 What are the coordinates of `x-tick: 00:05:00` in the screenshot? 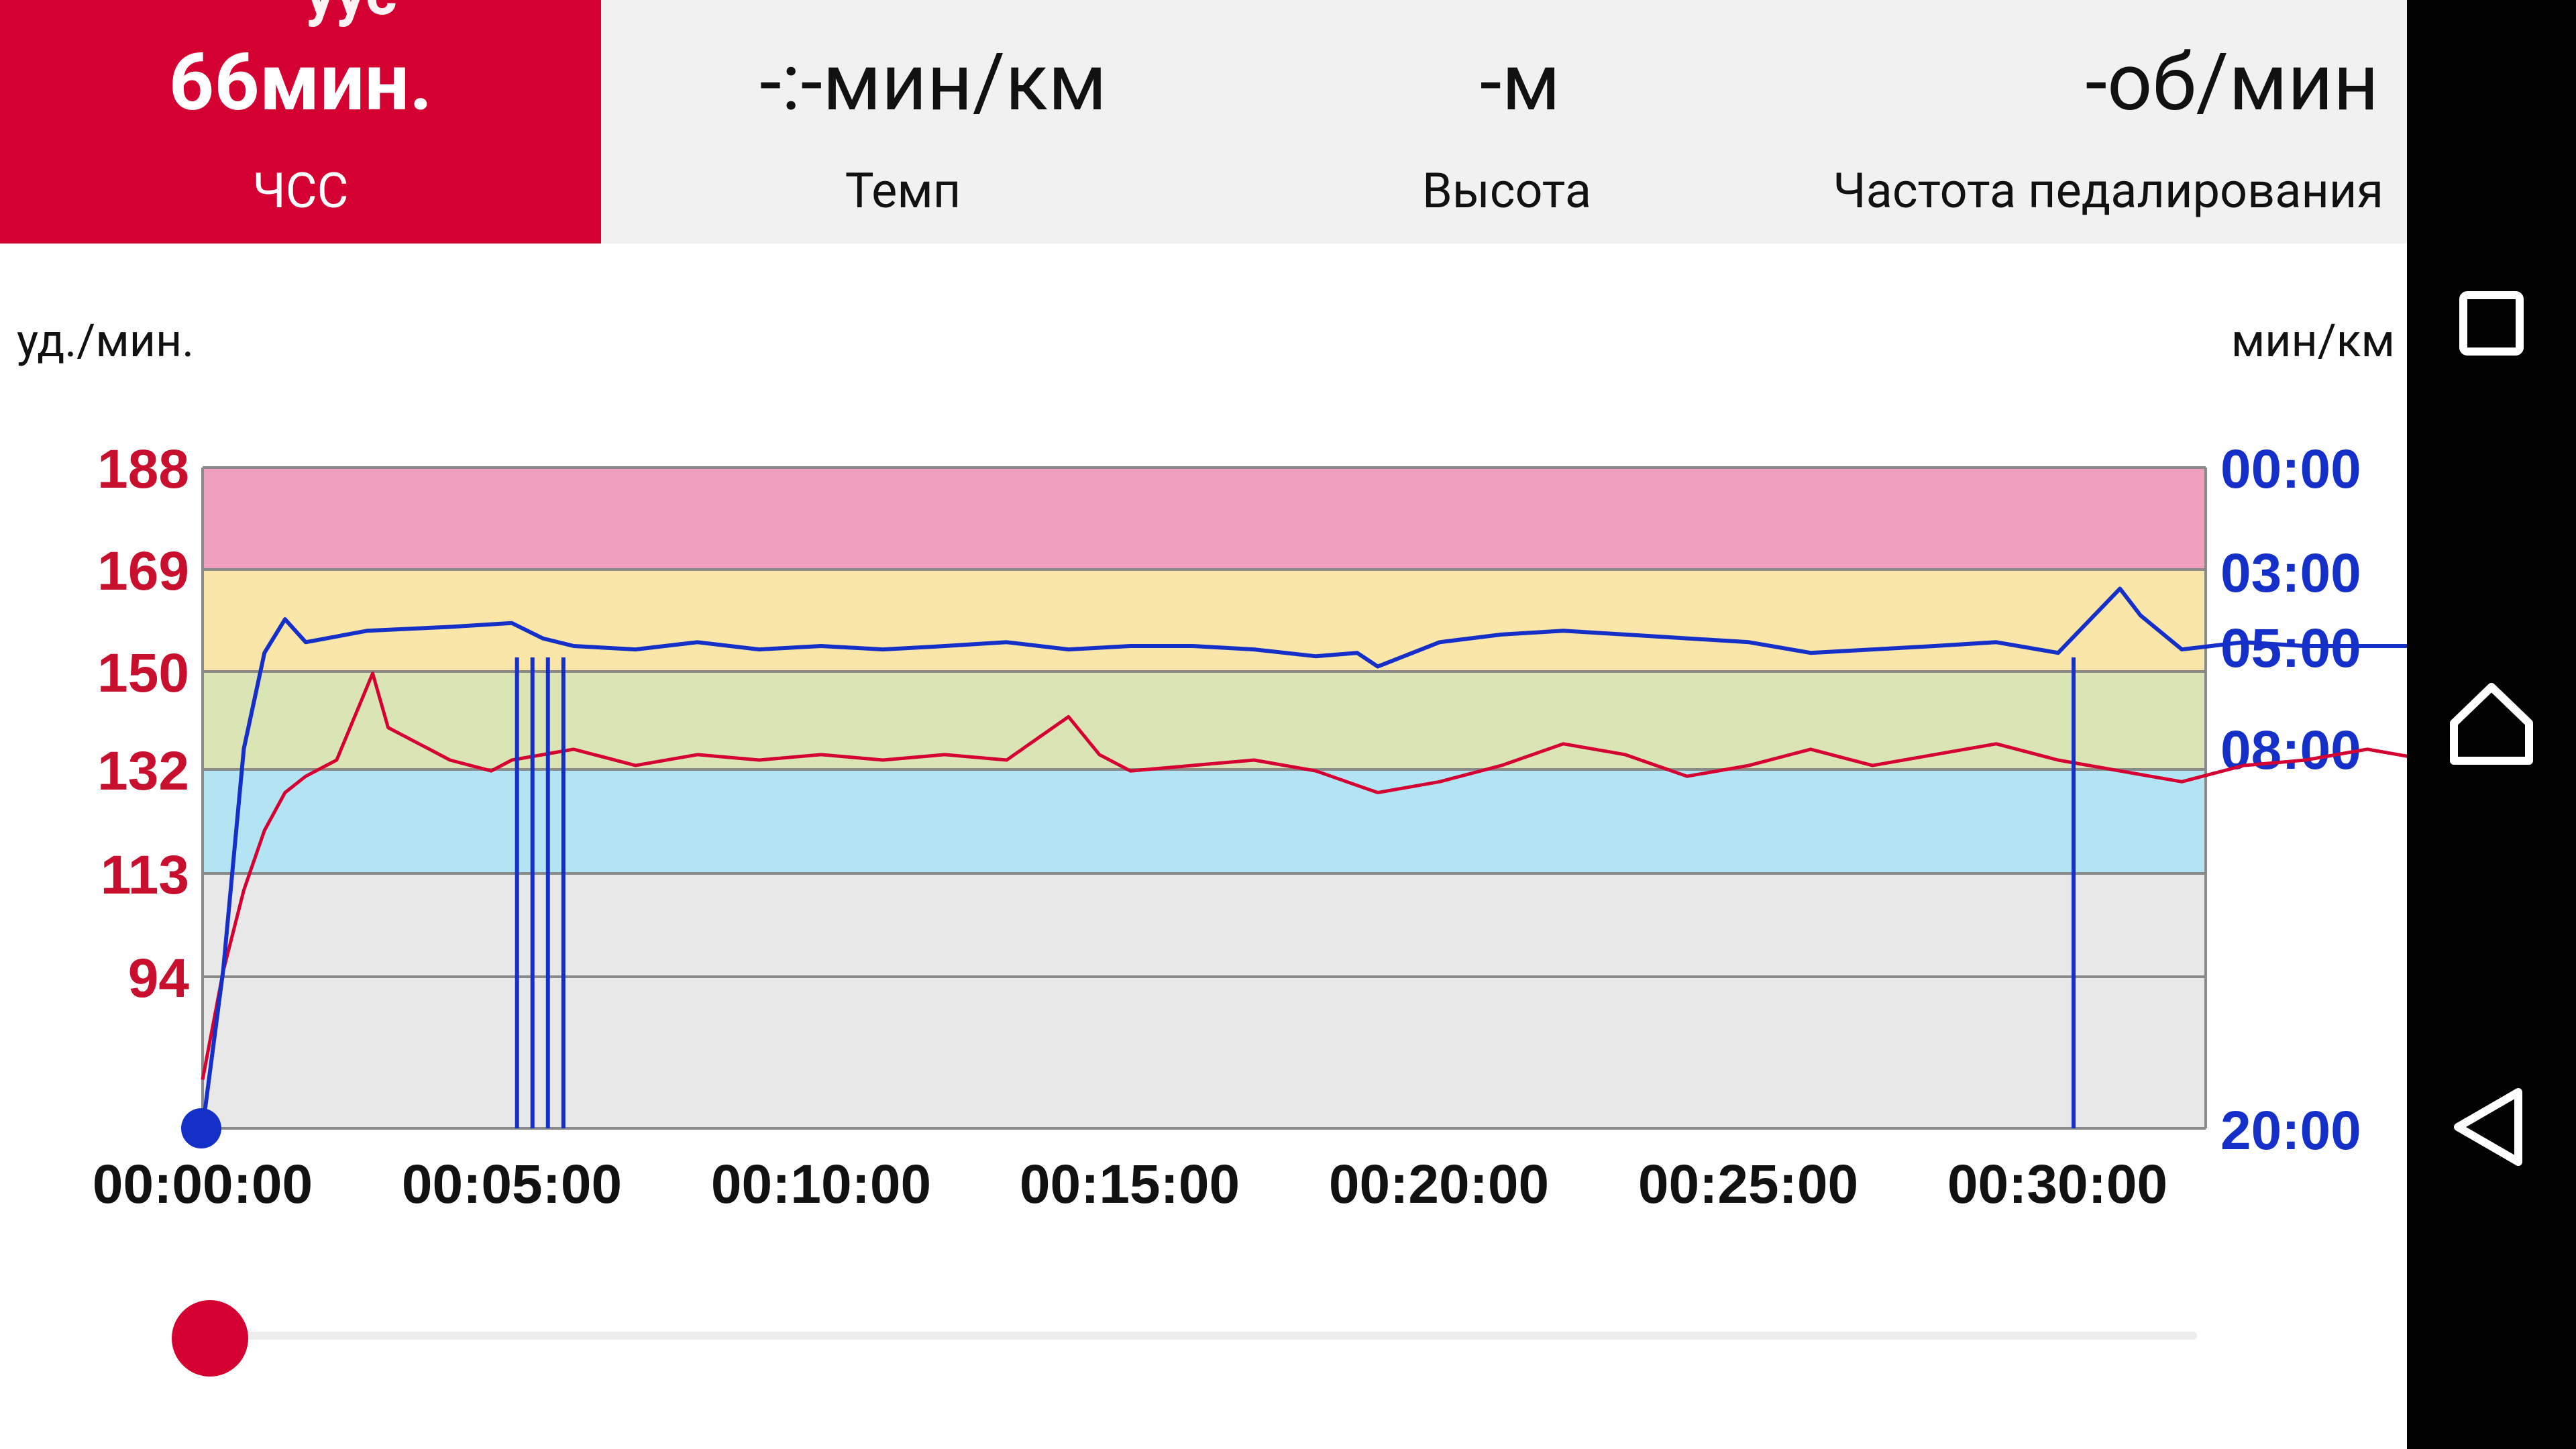 It's located at (512, 1184).